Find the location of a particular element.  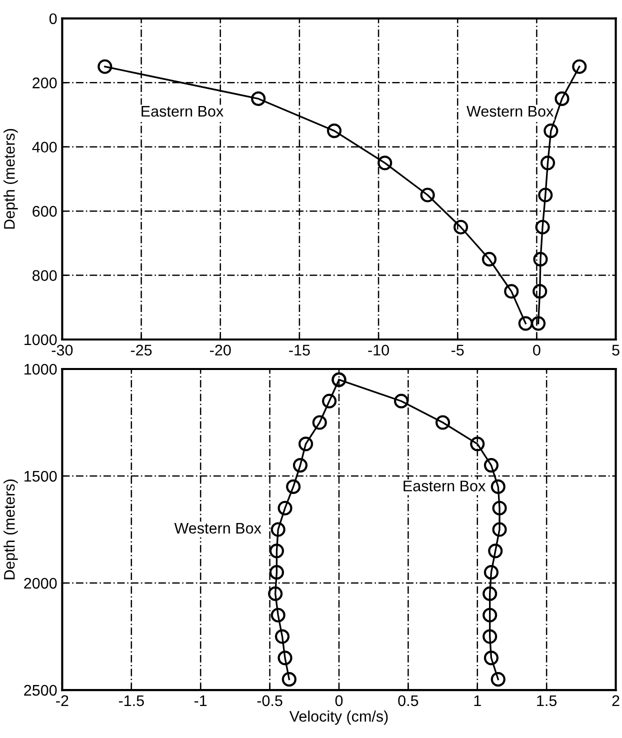

x-tick-label: 1 is located at coordinates (477, 700).